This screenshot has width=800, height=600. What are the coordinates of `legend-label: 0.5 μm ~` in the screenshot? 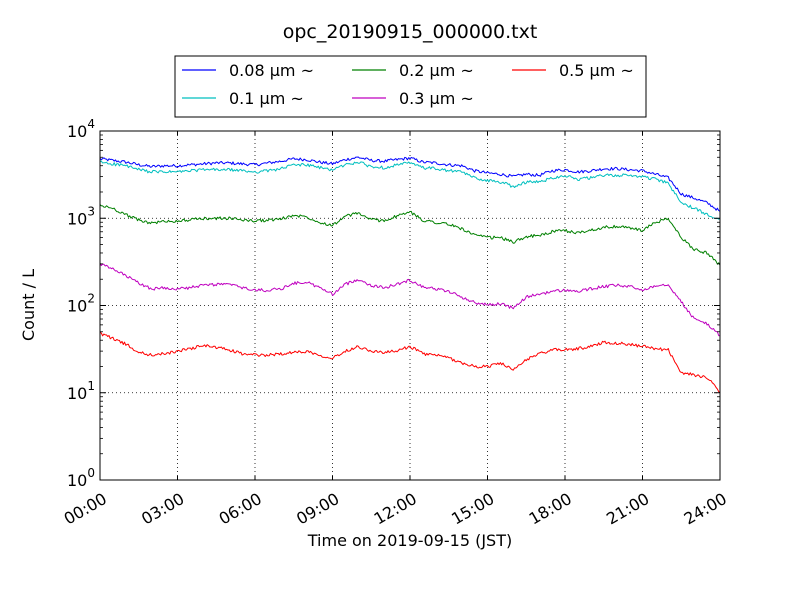 It's located at (596, 70).